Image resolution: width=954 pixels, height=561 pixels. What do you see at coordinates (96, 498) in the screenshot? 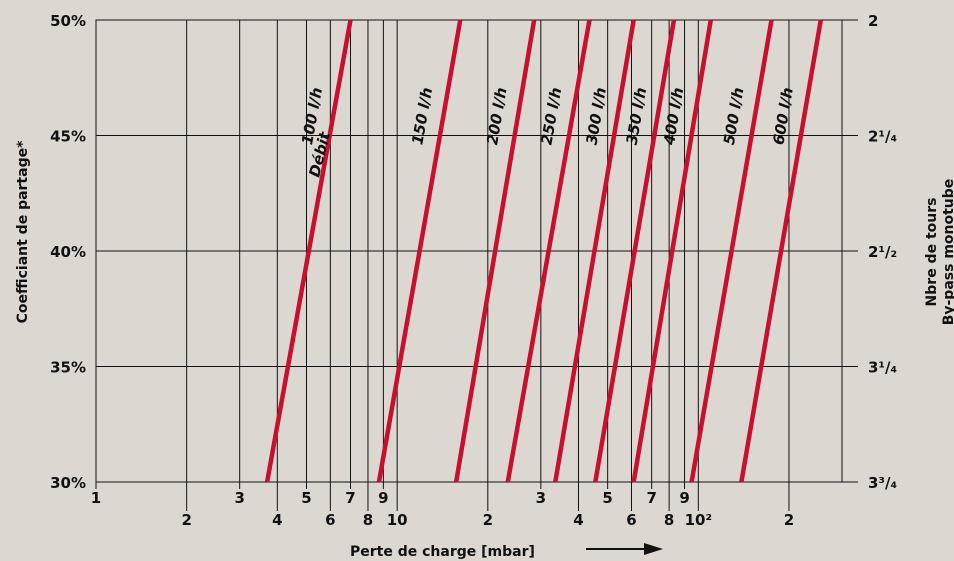
I see `x-tick-label: 1` at bounding box center [96, 498].